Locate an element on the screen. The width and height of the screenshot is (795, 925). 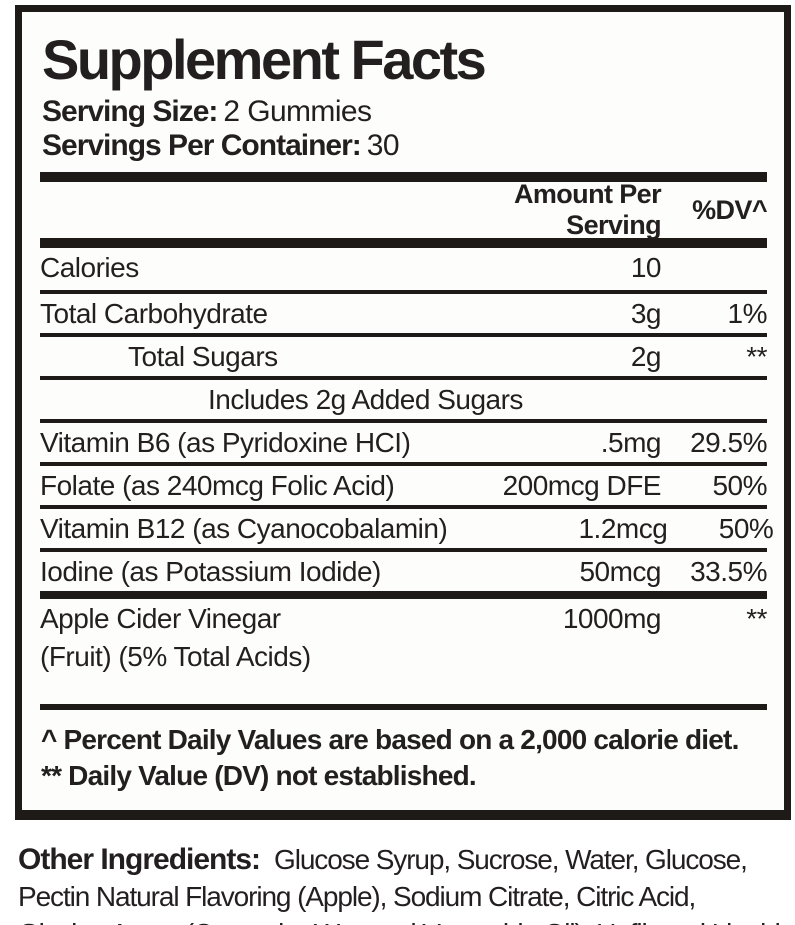
nutrient-name: Iodine (as Potassium Iodide) is located at coordinates (210, 571).